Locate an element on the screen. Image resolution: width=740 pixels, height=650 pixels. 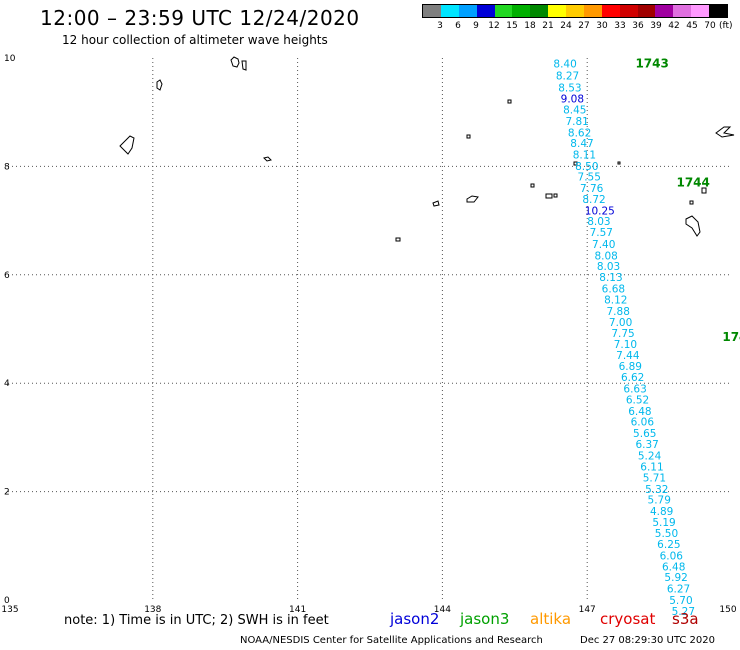
longitude-tick-label: 135 is located at coordinates (9, 610).